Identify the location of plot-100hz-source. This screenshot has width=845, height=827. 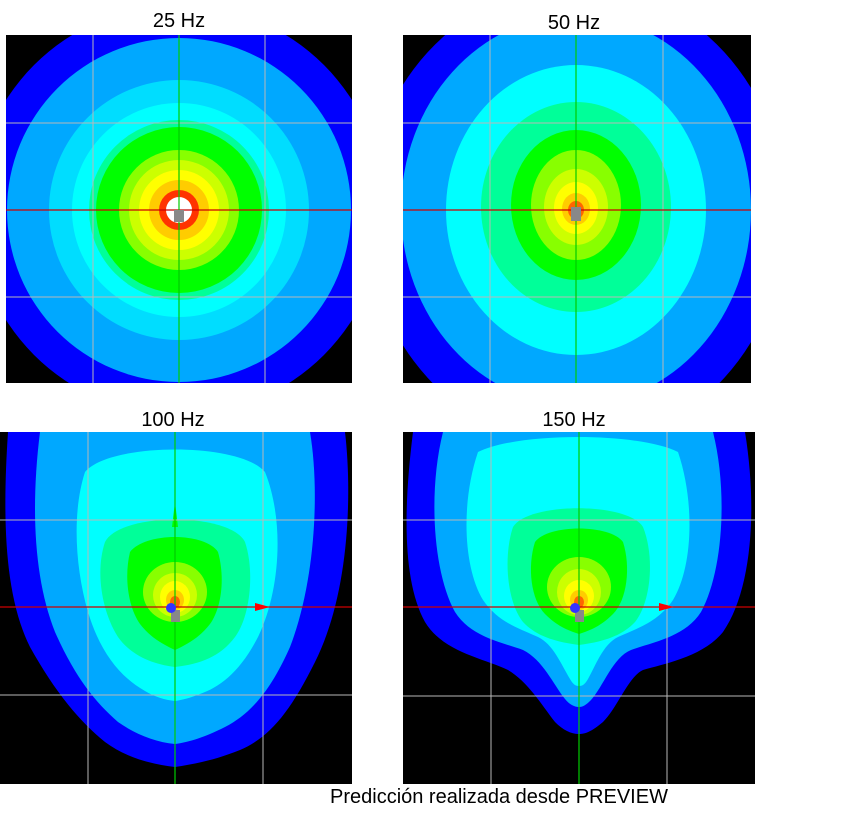
(175, 616).